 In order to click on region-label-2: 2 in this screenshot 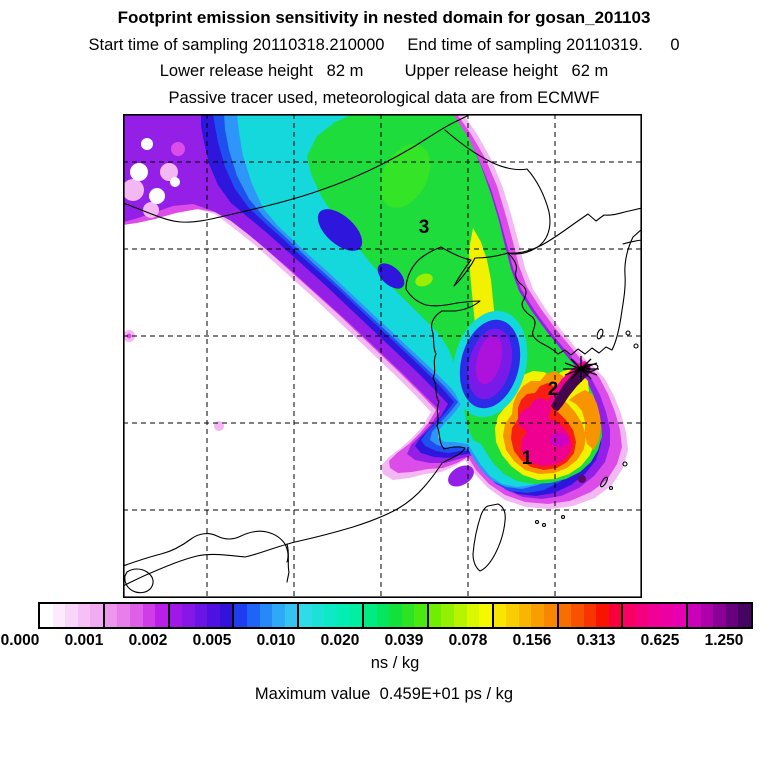, I will do `click(553, 389)`.